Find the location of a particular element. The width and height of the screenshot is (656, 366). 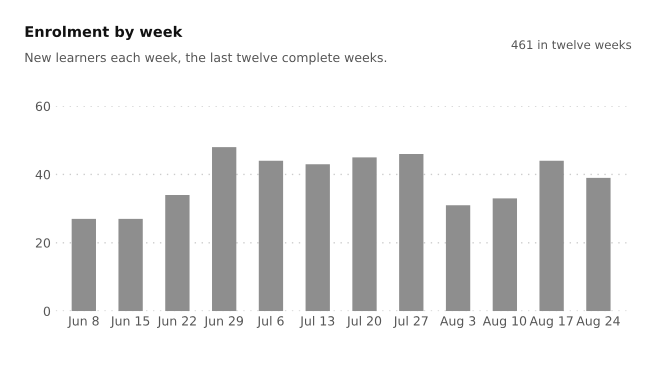

chart-subtitle: New learners each week, the last twelve complete weeks. is located at coordinates (206, 58).